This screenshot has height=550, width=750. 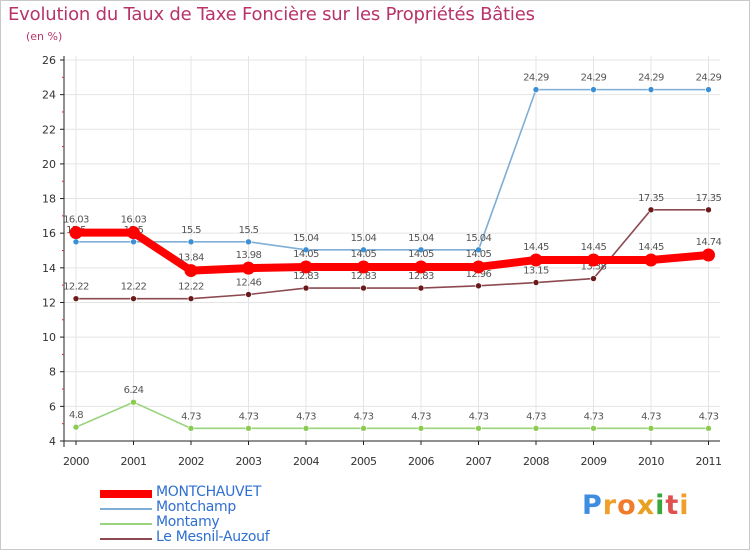 I want to click on x-tick-label: 2007, so click(x=479, y=461).